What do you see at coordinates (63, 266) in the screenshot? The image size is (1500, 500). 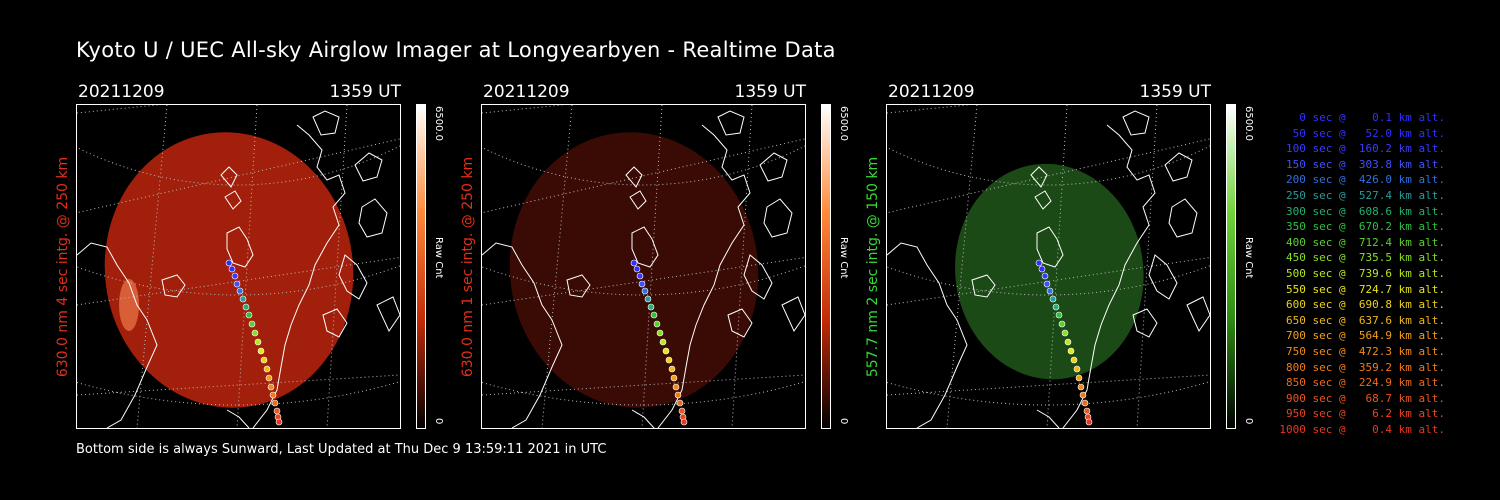 I see `panel-ylabel: 630.0 nm 4 sec intg. @ 250 km` at bounding box center [63, 266].